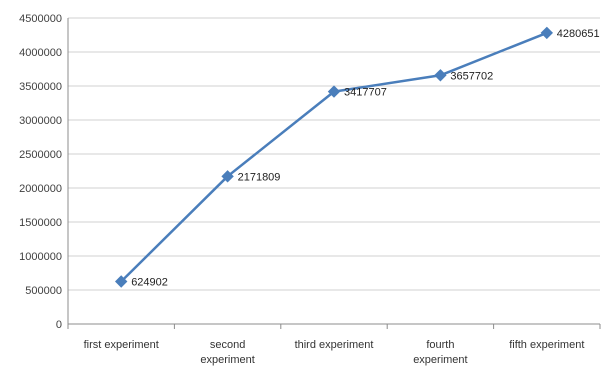 The image size is (612, 370). Describe the element at coordinates (121, 345) in the screenshot. I see `x-tick-label: first experiment` at that location.